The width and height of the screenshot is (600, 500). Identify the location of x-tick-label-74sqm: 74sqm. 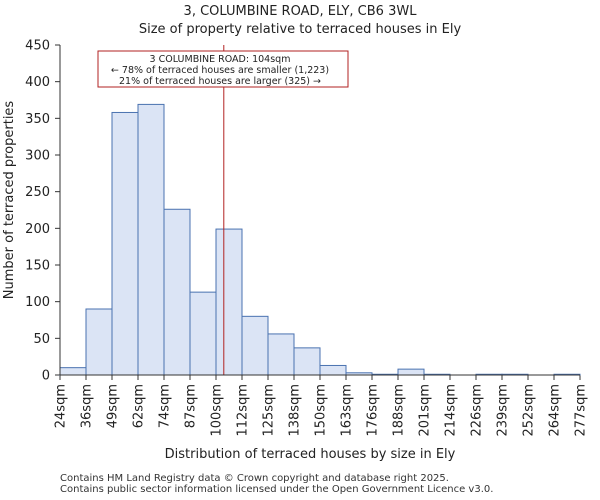
(165, 406).